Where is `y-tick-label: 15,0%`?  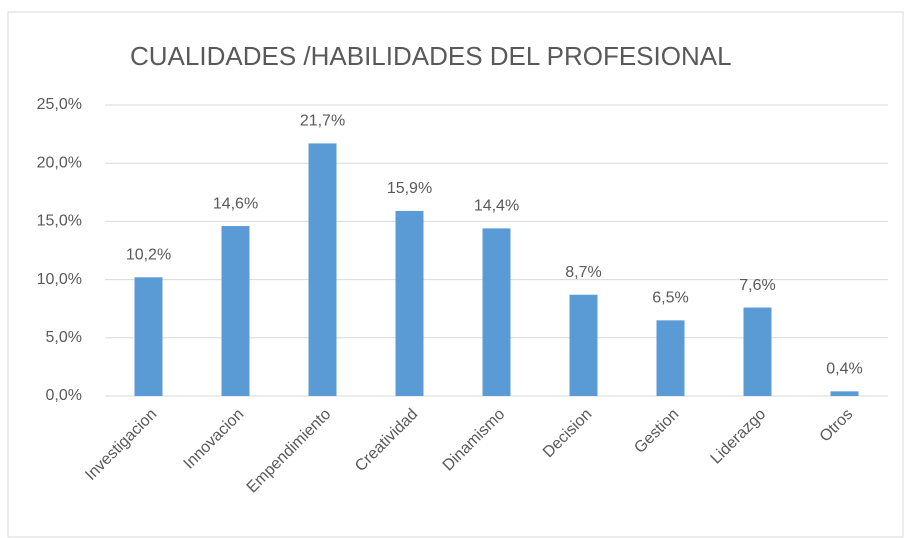 y-tick-label: 15,0% is located at coordinates (59, 221).